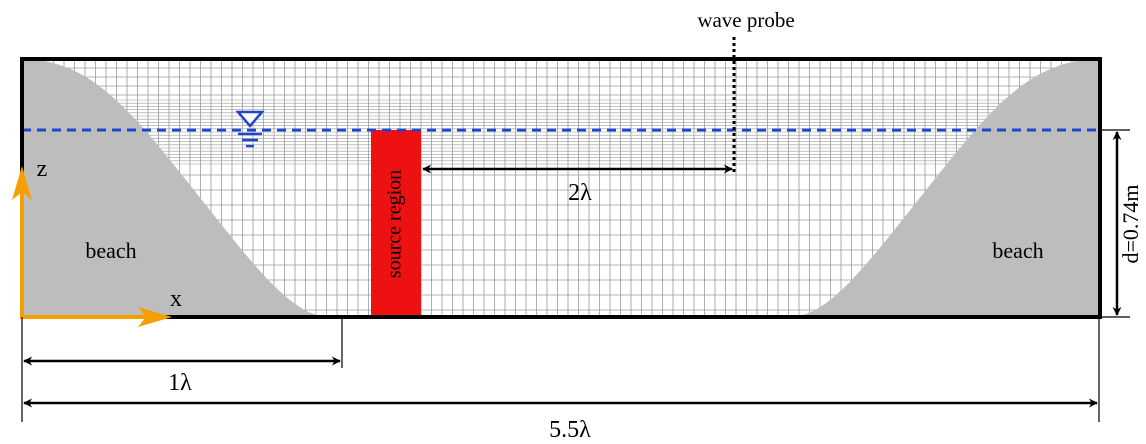  Describe the element at coordinates (42, 169) in the screenshot. I see `z-axis-label: z` at that location.